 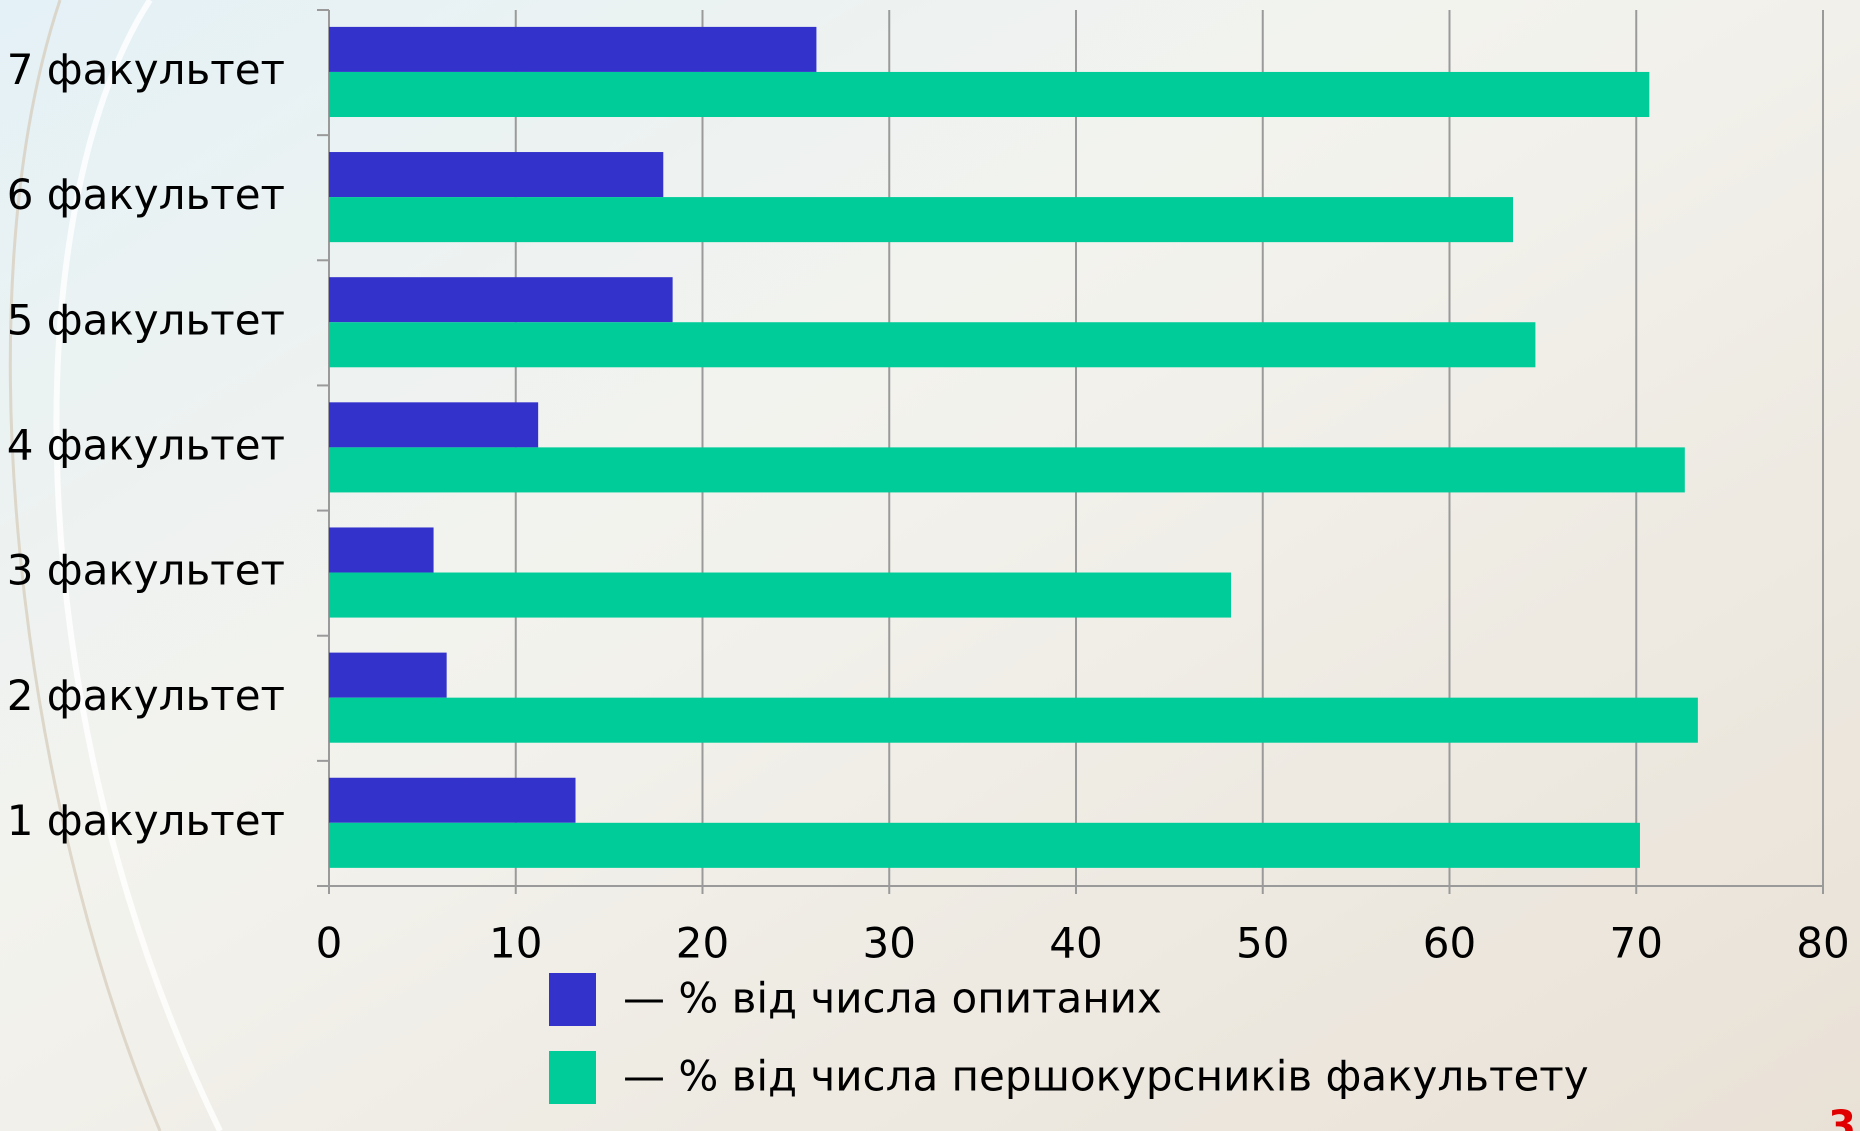 I want to click on y-tick-label: 7 факультет, so click(x=146, y=69).